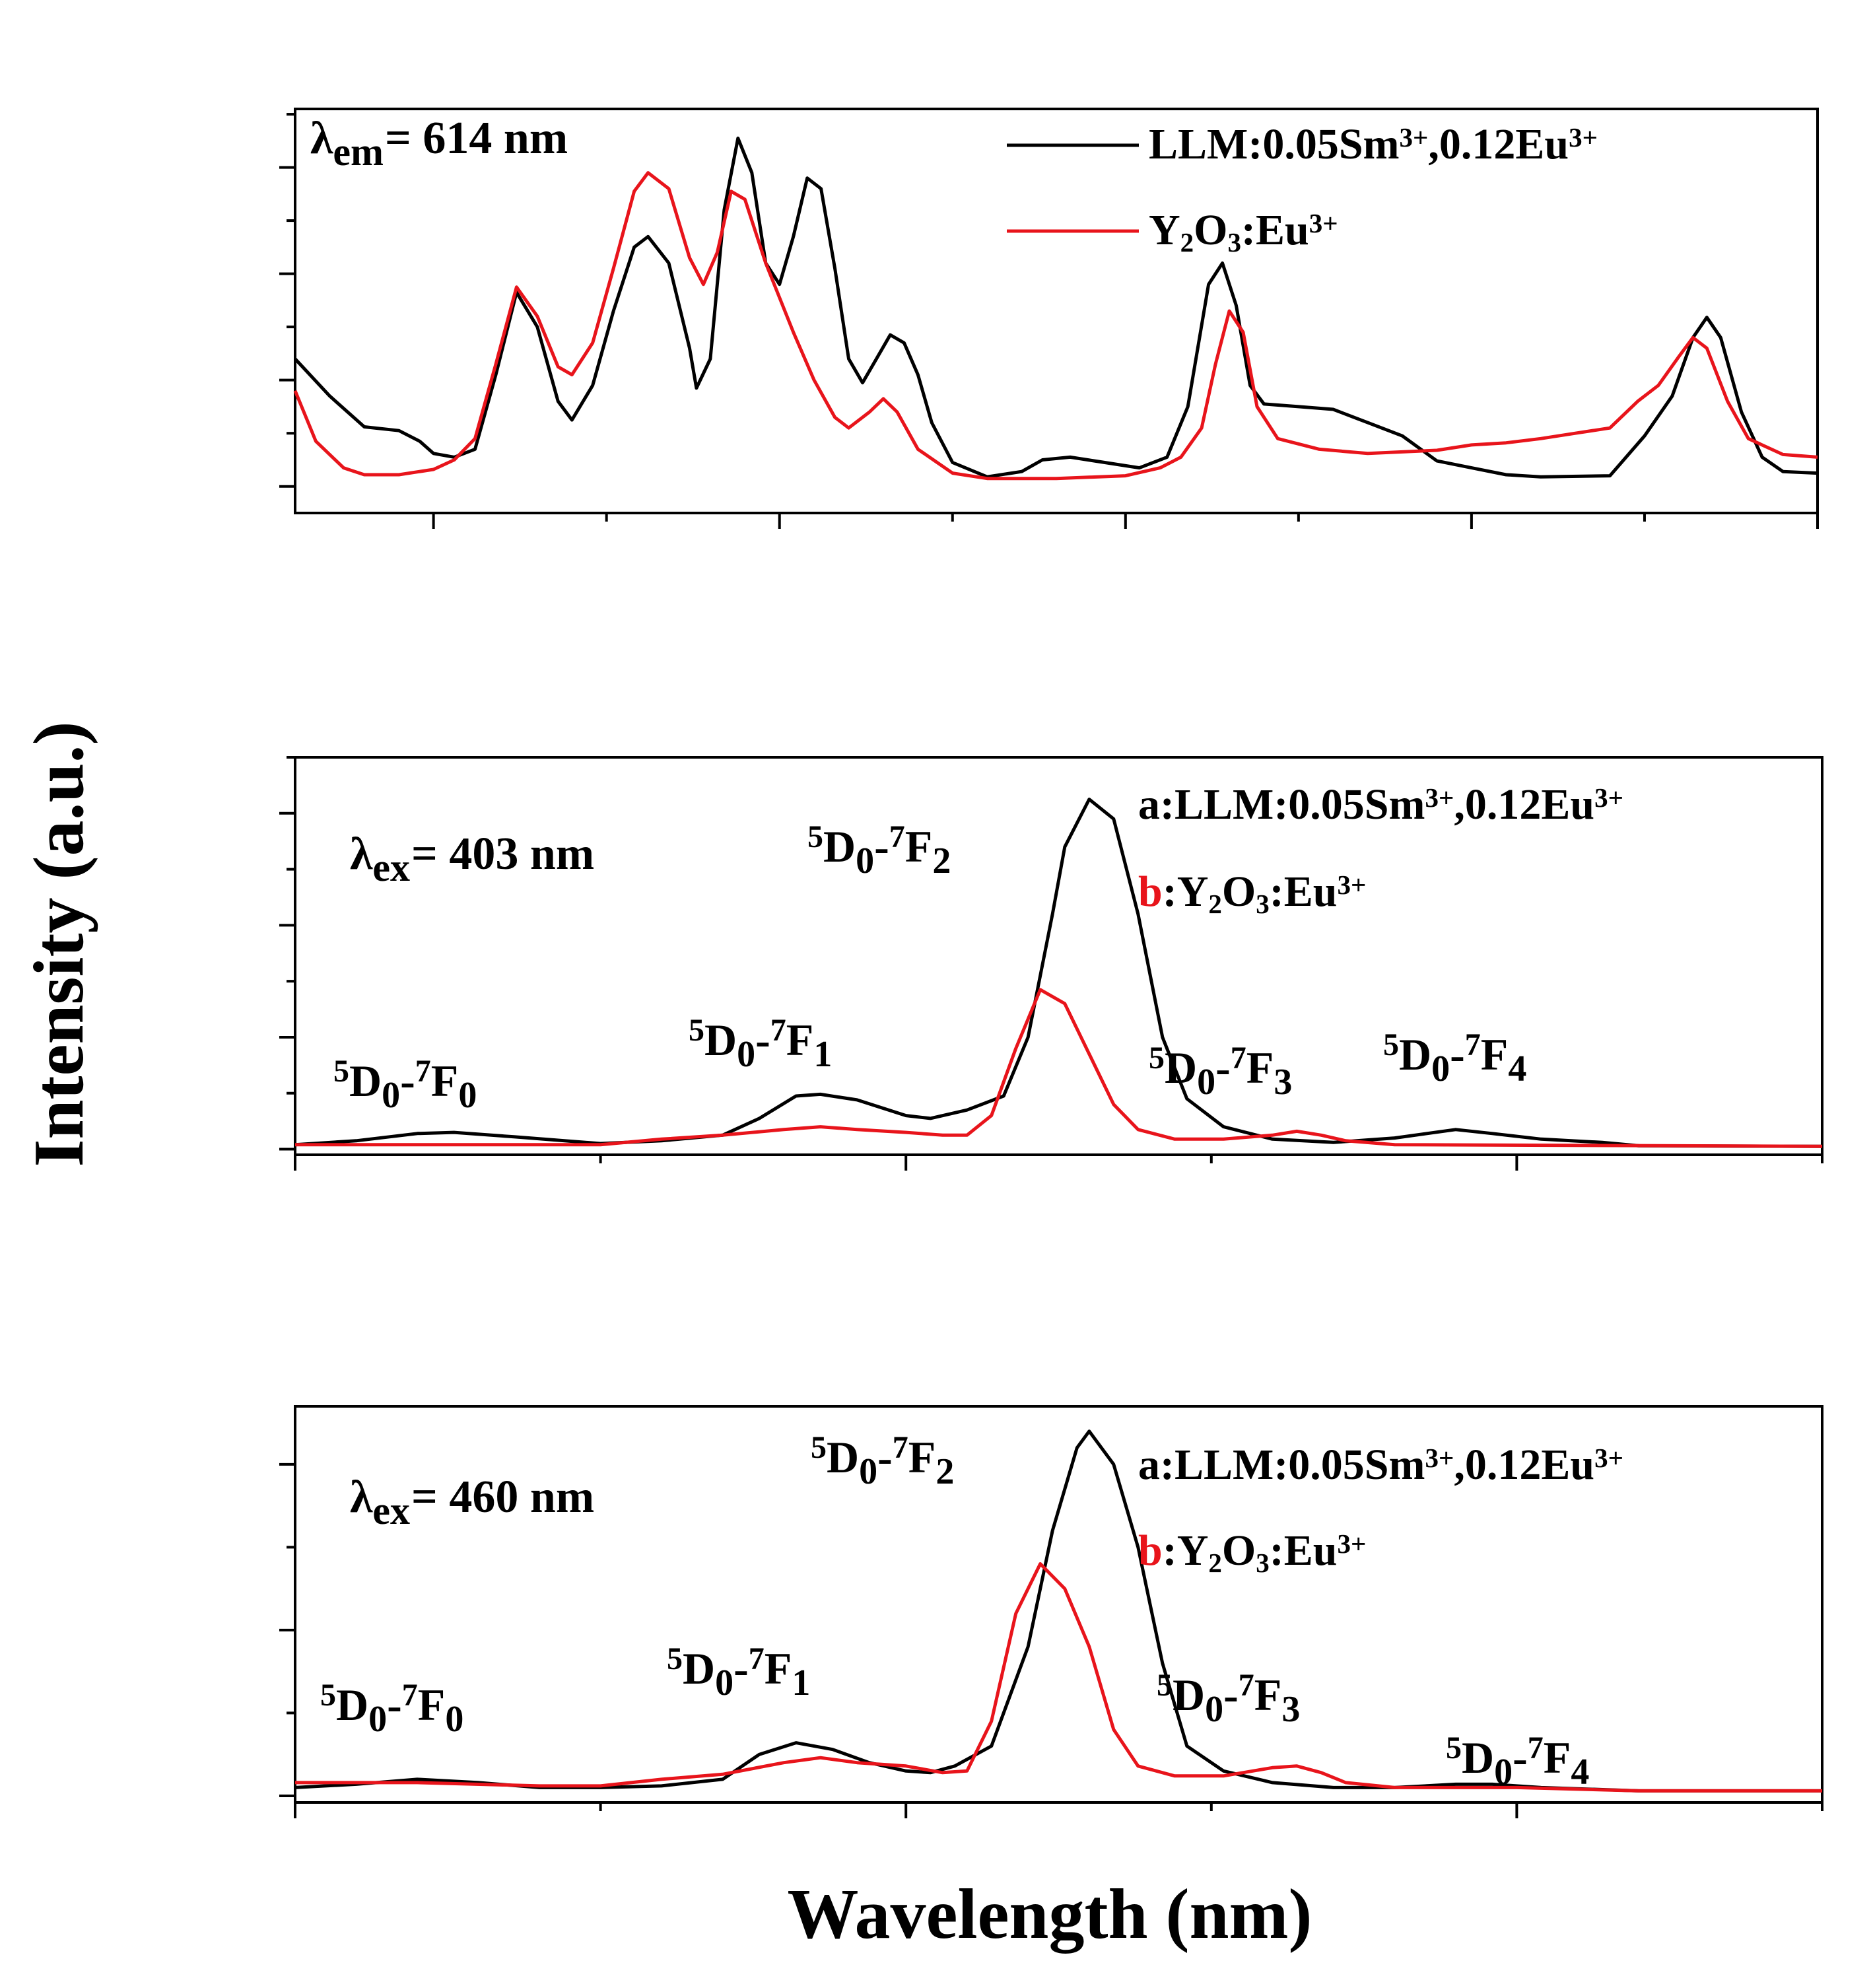  What do you see at coordinates (1050, 1914) in the screenshot?
I see `x-axis-title: Wavelength (nm)` at bounding box center [1050, 1914].